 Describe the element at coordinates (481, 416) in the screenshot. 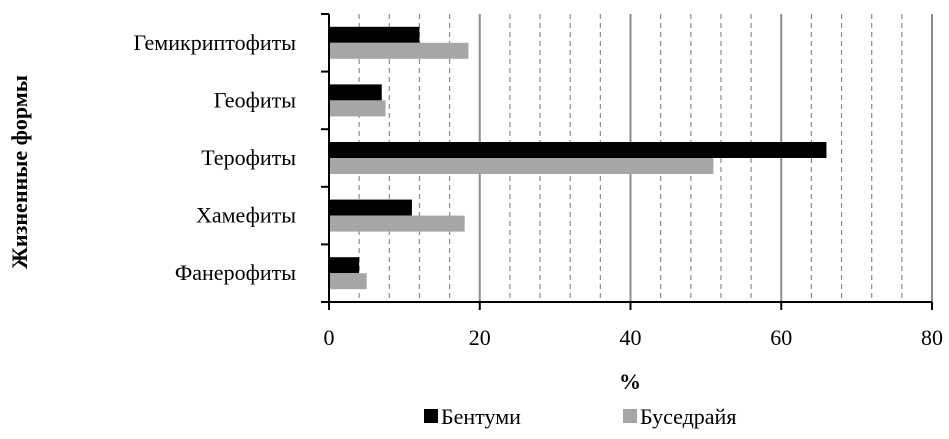

I see `legend-label: Бентуми` at that location.